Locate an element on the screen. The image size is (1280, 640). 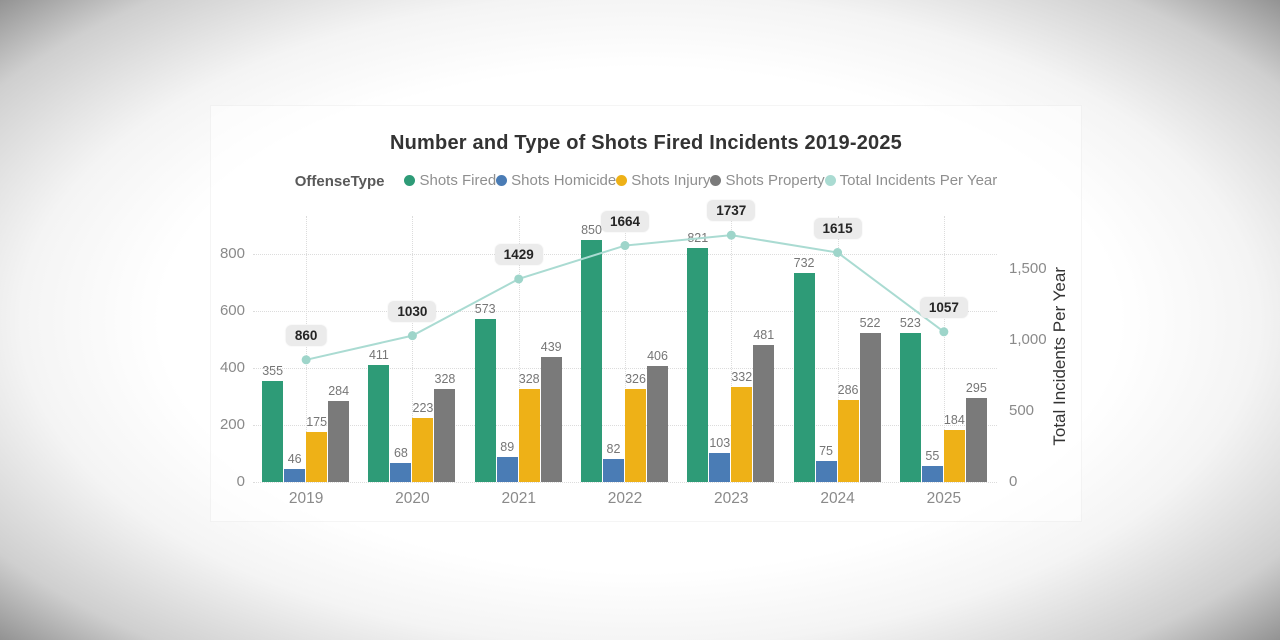
bar-value-label: 732 is located at coordinates (804, 263).